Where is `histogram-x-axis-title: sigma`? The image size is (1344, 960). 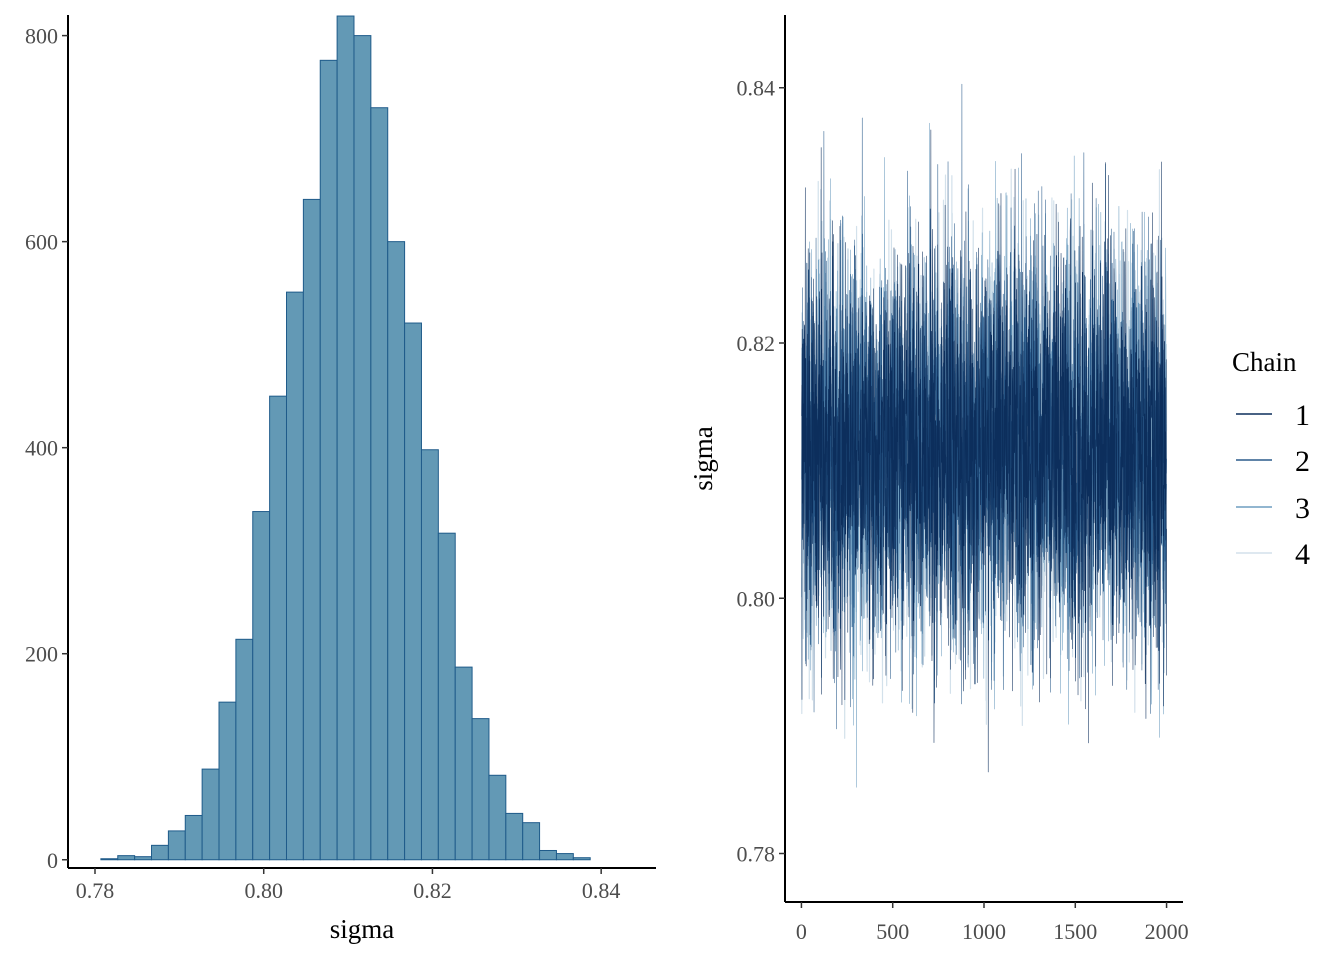 histogram-x-axis-title: sigma is located at coordinates (362, 929).